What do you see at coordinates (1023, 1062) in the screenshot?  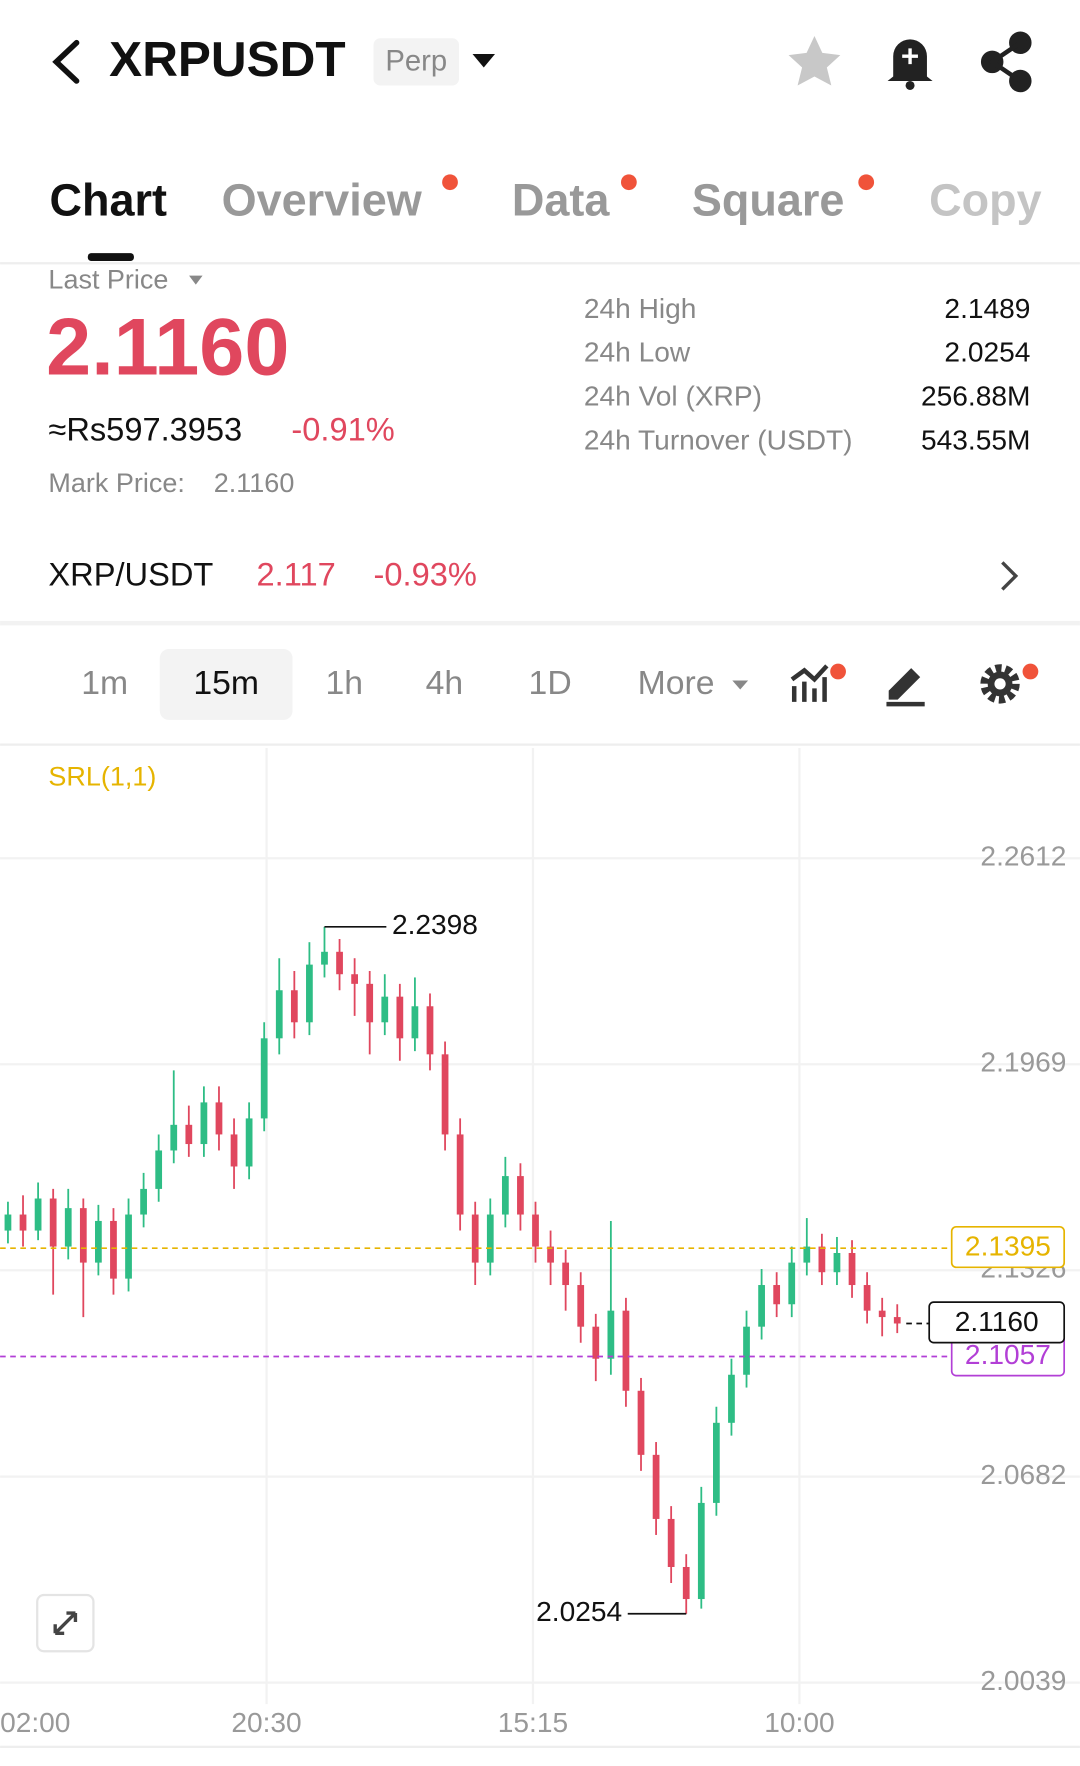 I see `y-tick-label: 2.1969` at bounding box center [1023, 1062].